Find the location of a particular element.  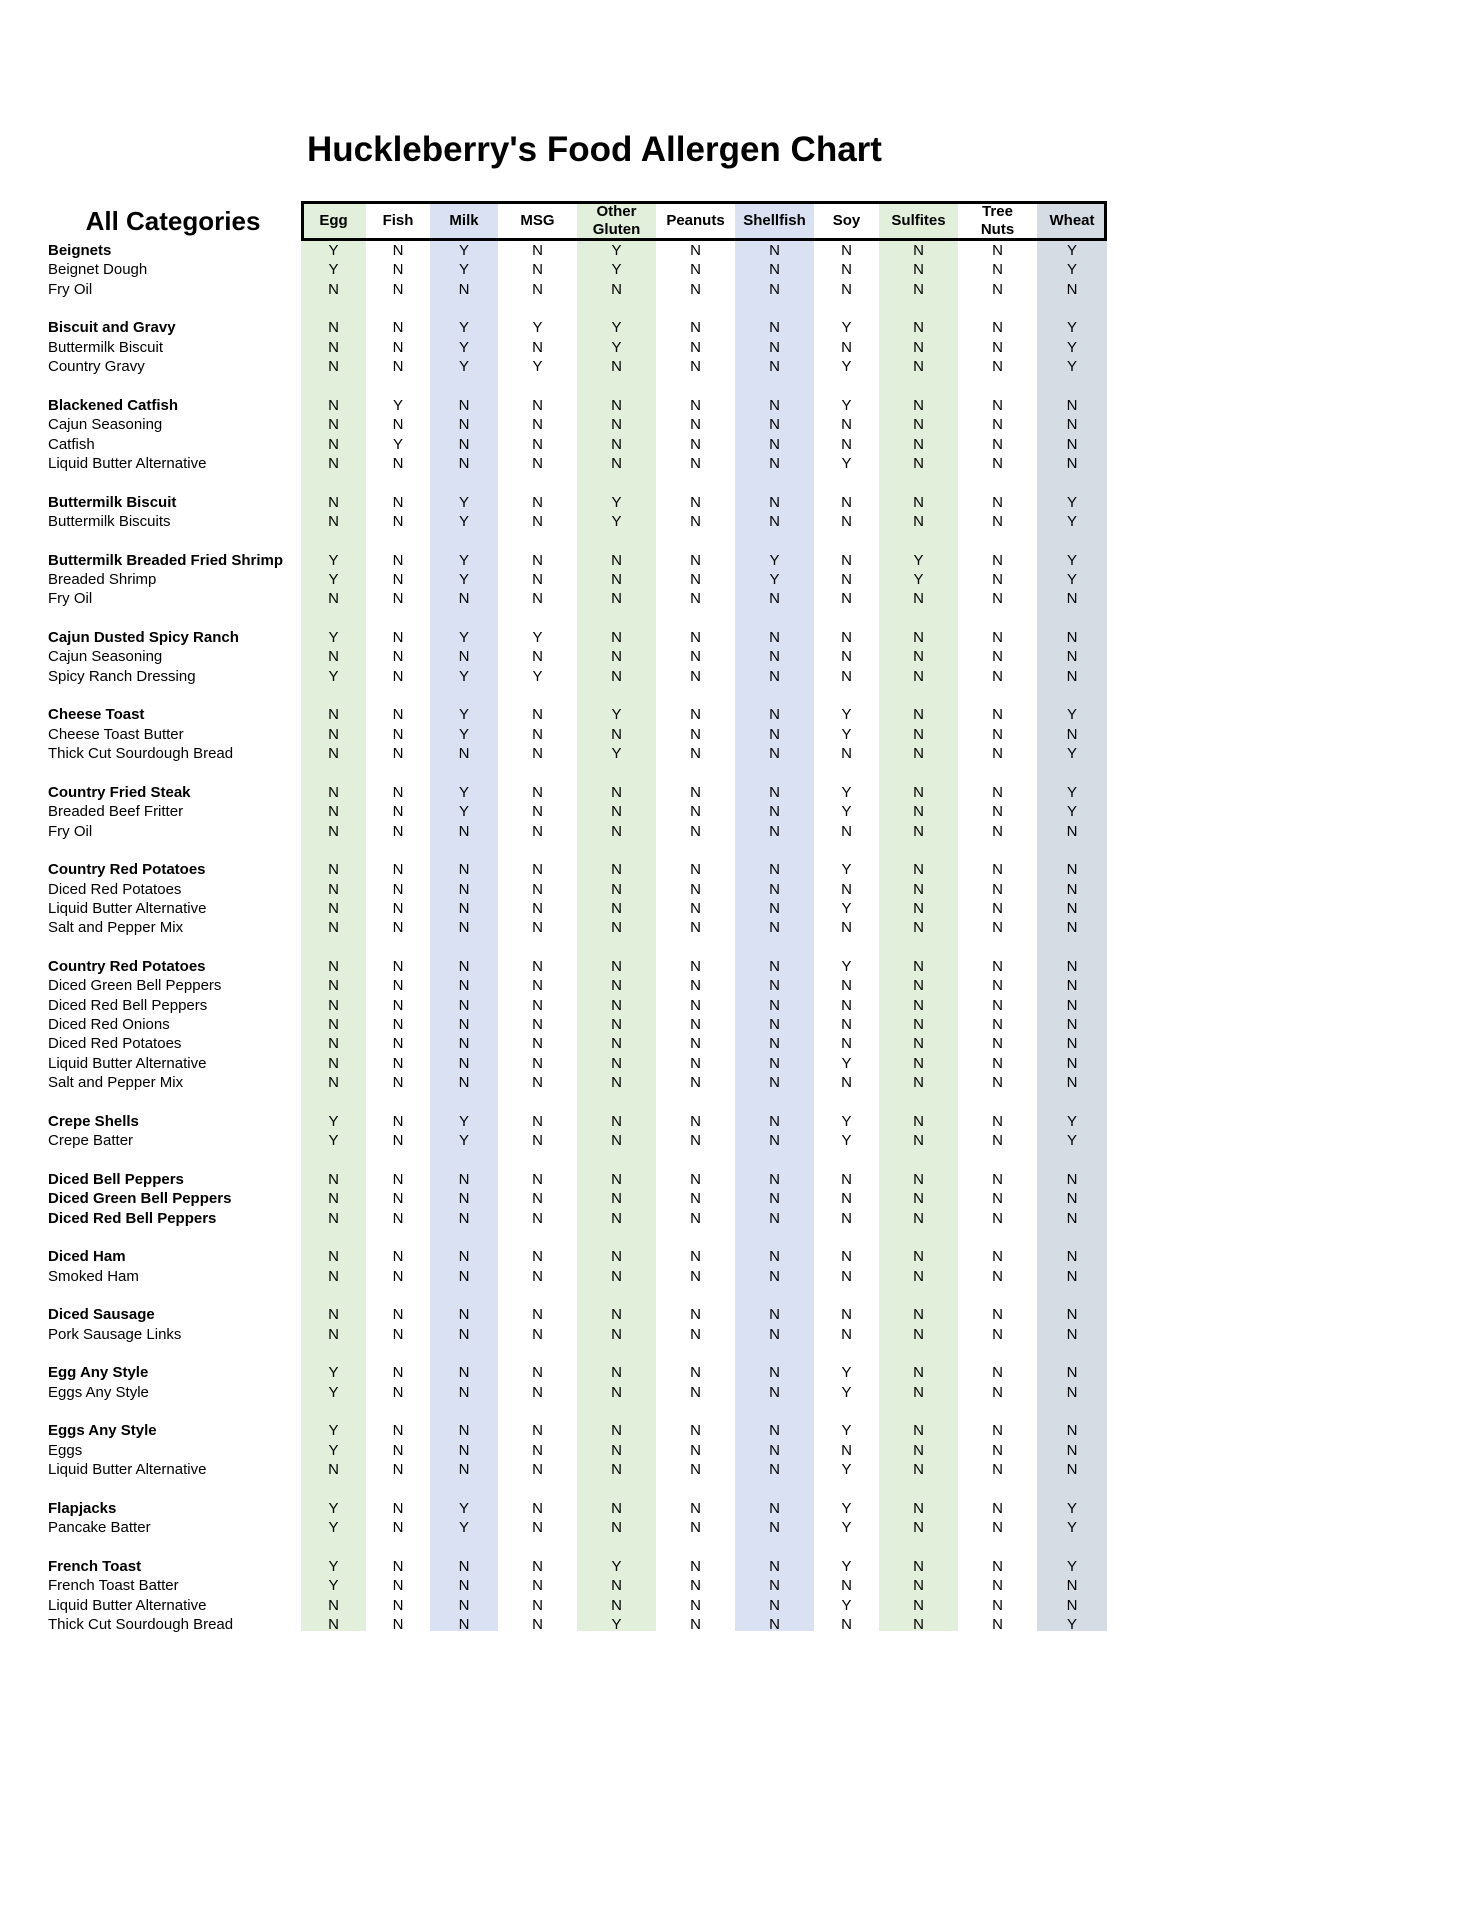

row-label: Buttermilk Biscuit is located at coordinates (106, 347).